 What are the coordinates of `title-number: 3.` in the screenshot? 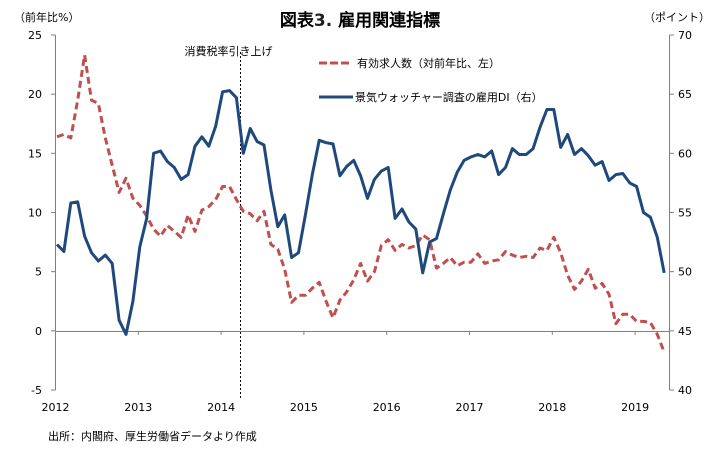 It's located at (323, 21).